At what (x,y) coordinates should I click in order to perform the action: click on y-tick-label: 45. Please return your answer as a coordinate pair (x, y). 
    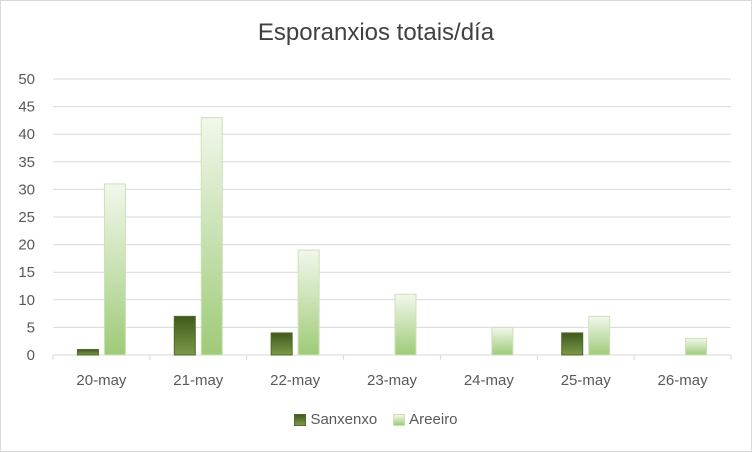
    Looking at the image, I should click on (26, 107).